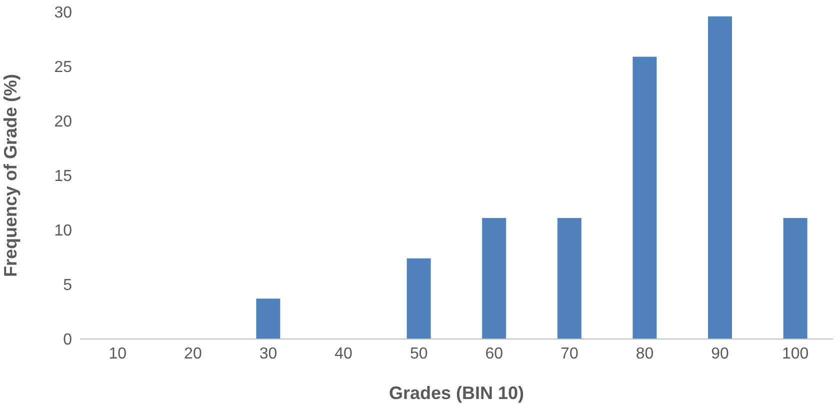 This screenshot has width=837, height=417. I want to click on x-axis-title: Grades (BIN 10), so click(456, 393).